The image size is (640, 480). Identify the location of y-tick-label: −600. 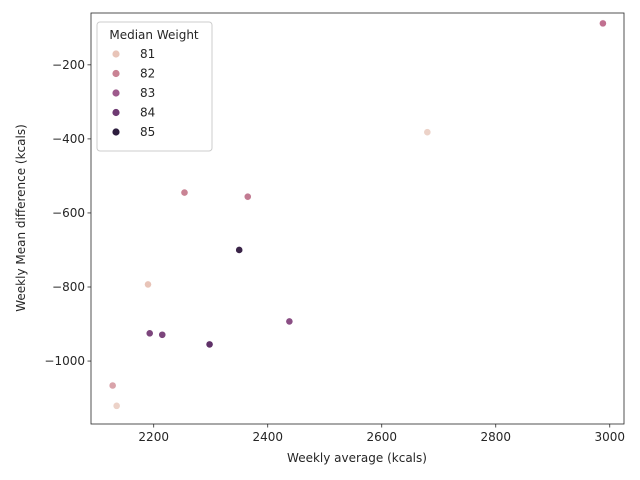
(68, 213).